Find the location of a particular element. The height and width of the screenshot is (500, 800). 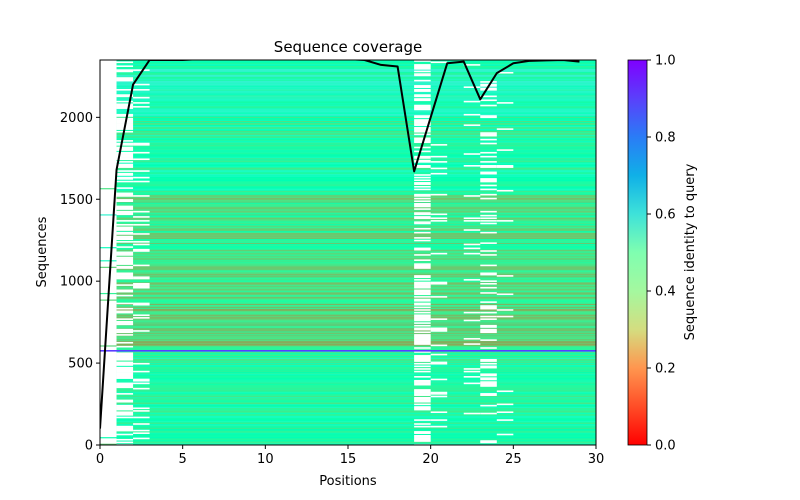

y-axis-title: Sequences is located at coordinates (42, 251).